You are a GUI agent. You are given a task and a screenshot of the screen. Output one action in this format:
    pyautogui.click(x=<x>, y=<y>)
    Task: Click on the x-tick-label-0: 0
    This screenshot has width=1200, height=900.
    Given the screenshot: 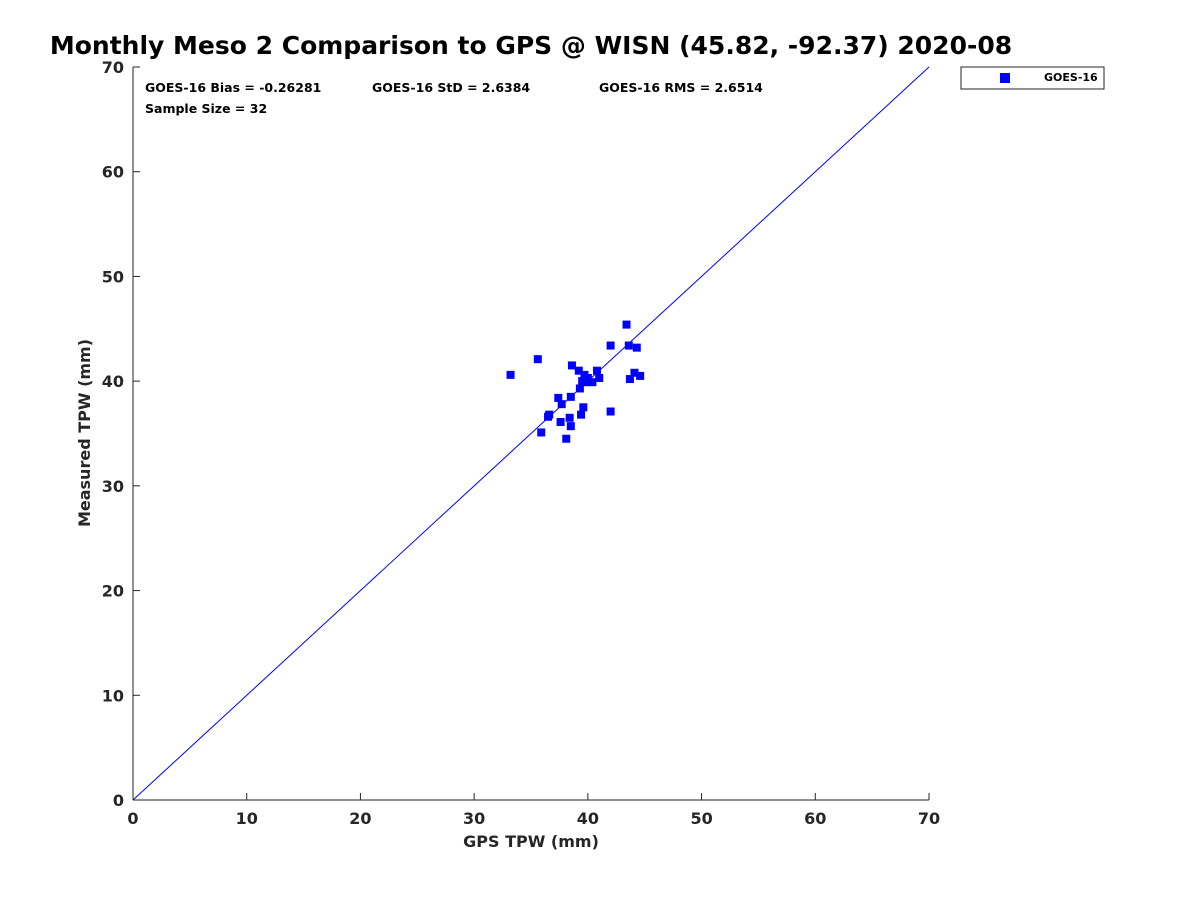 What is the action you would take?
    pyautogui.click(x=132, y=818)
    